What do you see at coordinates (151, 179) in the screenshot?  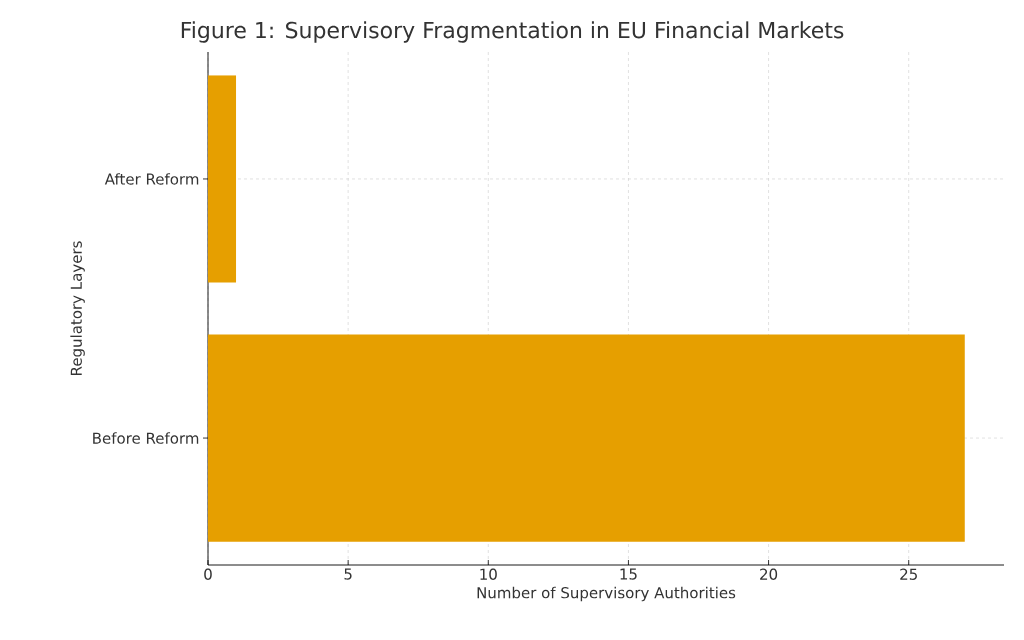 I see `y-tick-label: After Reform` at bounding box center [151, 179].